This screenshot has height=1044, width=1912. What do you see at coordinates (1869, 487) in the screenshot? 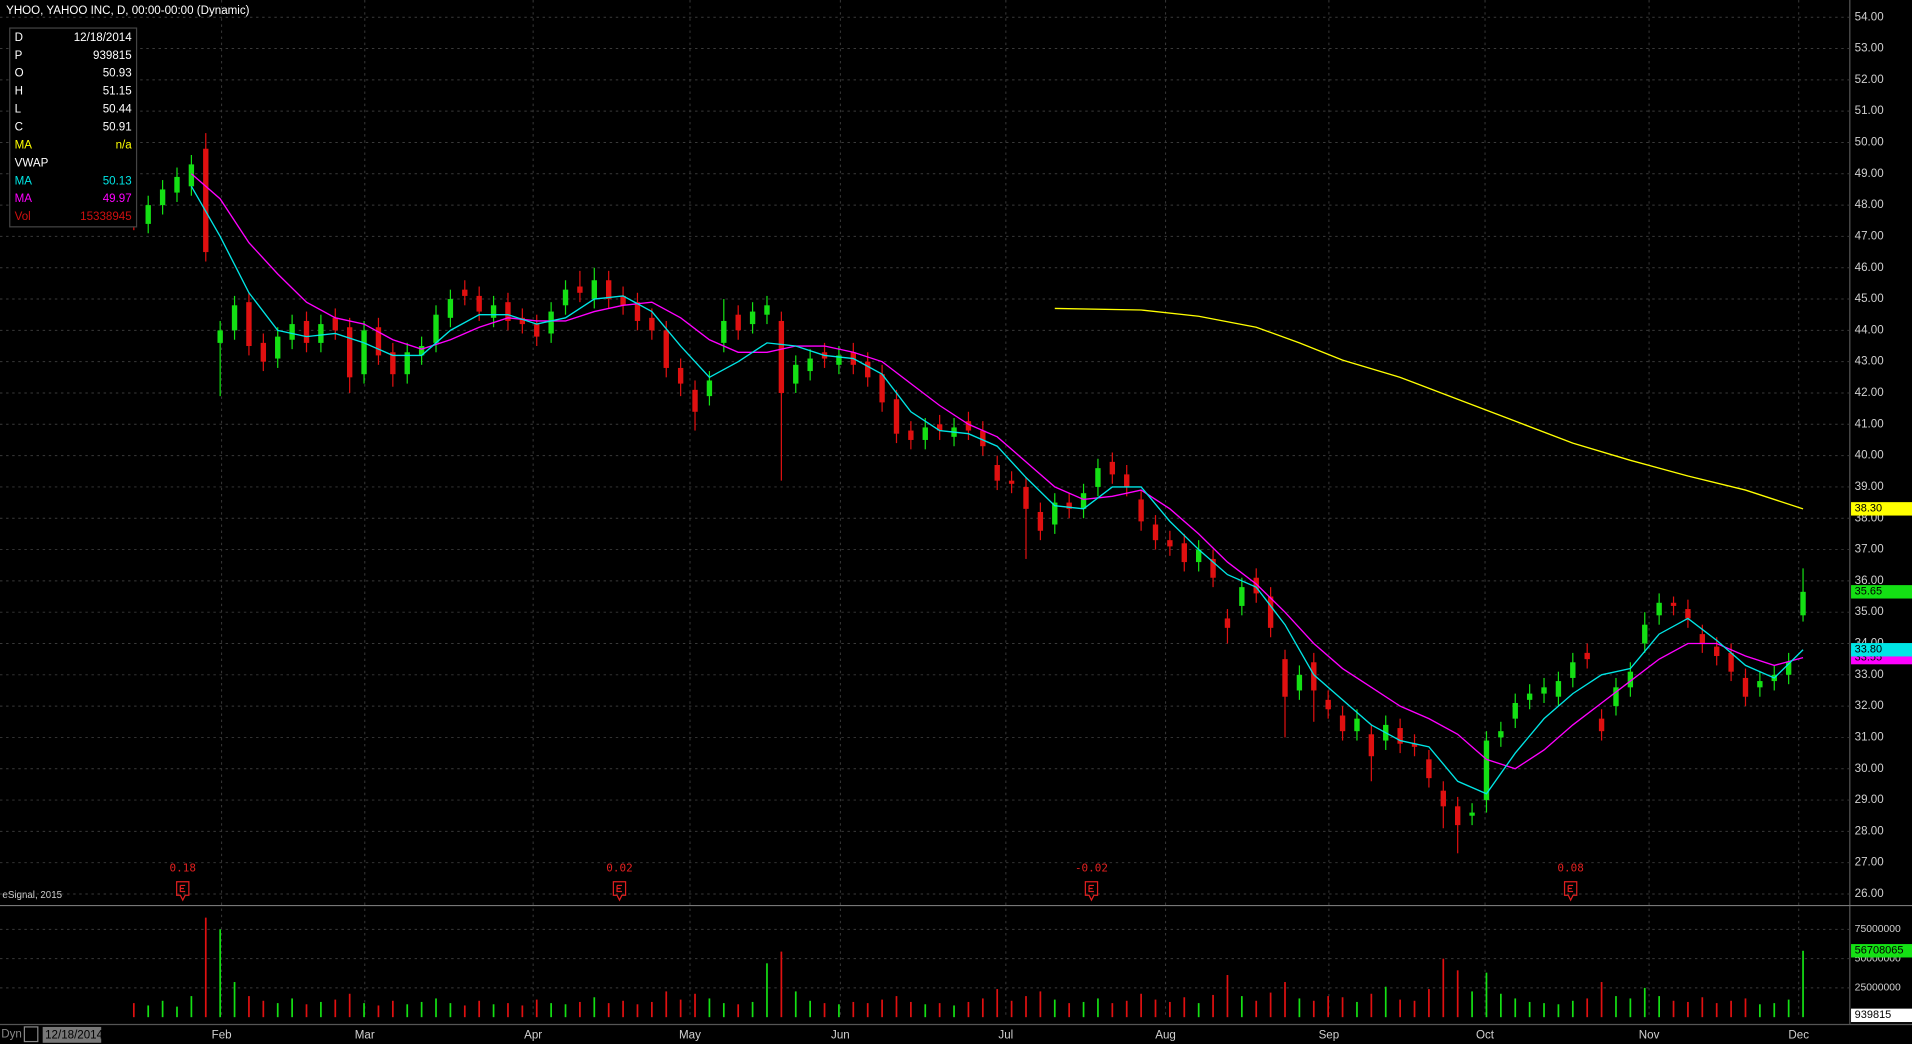
I see `y-tick-label: 39.00` at bounding box center [1869, 487].